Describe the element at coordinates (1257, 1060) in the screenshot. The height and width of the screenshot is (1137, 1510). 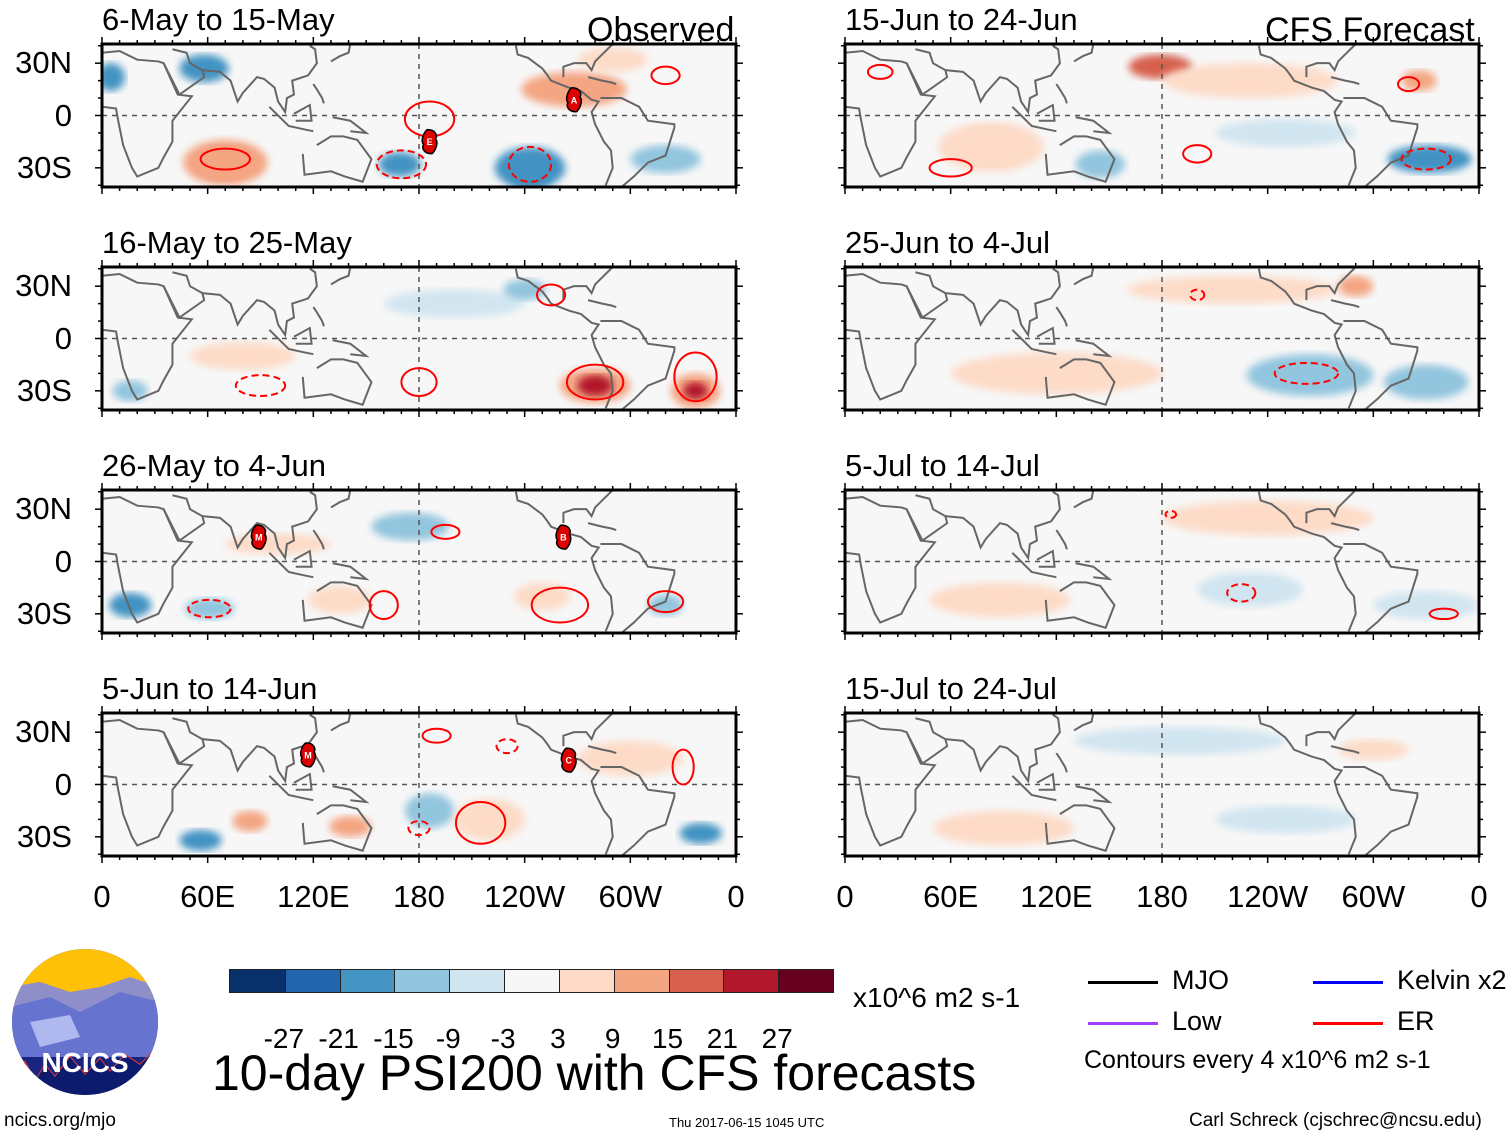
I see `contour-note: Contours every 4 x10^6 m2 s-1` at that location.